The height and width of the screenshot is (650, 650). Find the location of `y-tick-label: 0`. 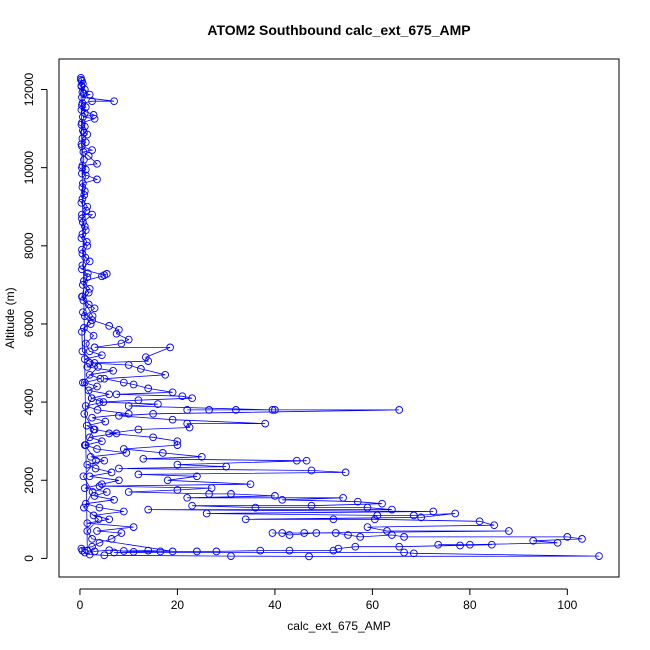

y-tick-label: 0 is located at coordinates (29, 558).